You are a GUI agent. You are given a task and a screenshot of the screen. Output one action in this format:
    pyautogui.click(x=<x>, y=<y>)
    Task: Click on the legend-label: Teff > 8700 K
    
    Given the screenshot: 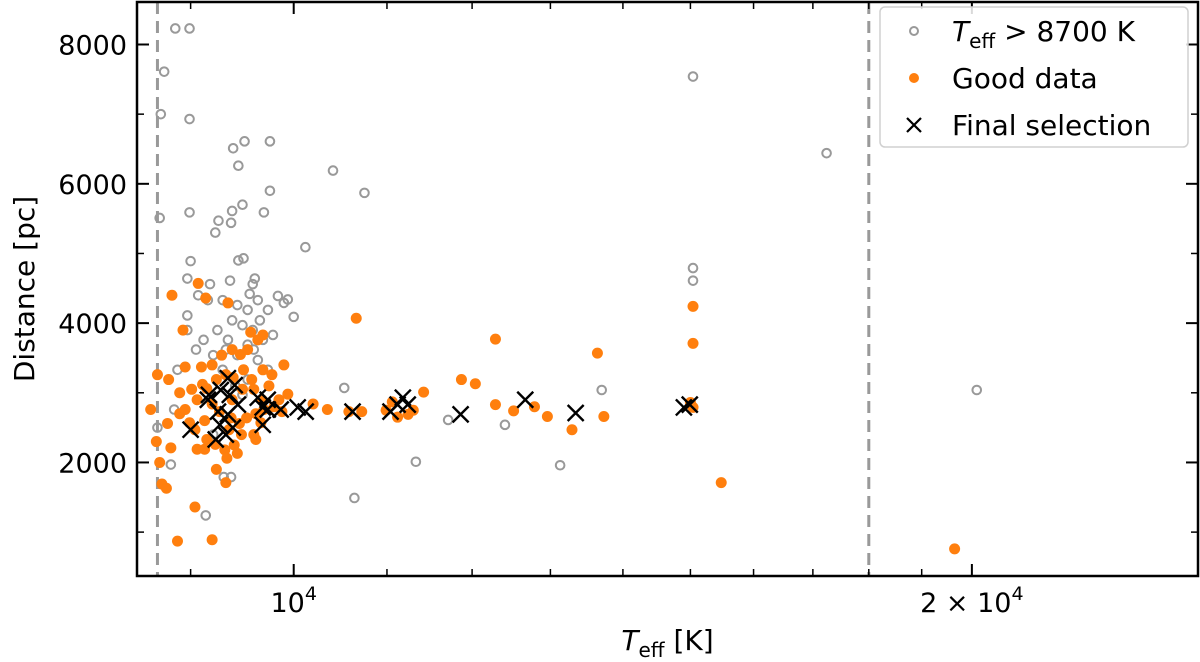 What is the action you would take?
    pyautogui.click(x=1044, y=34)
    